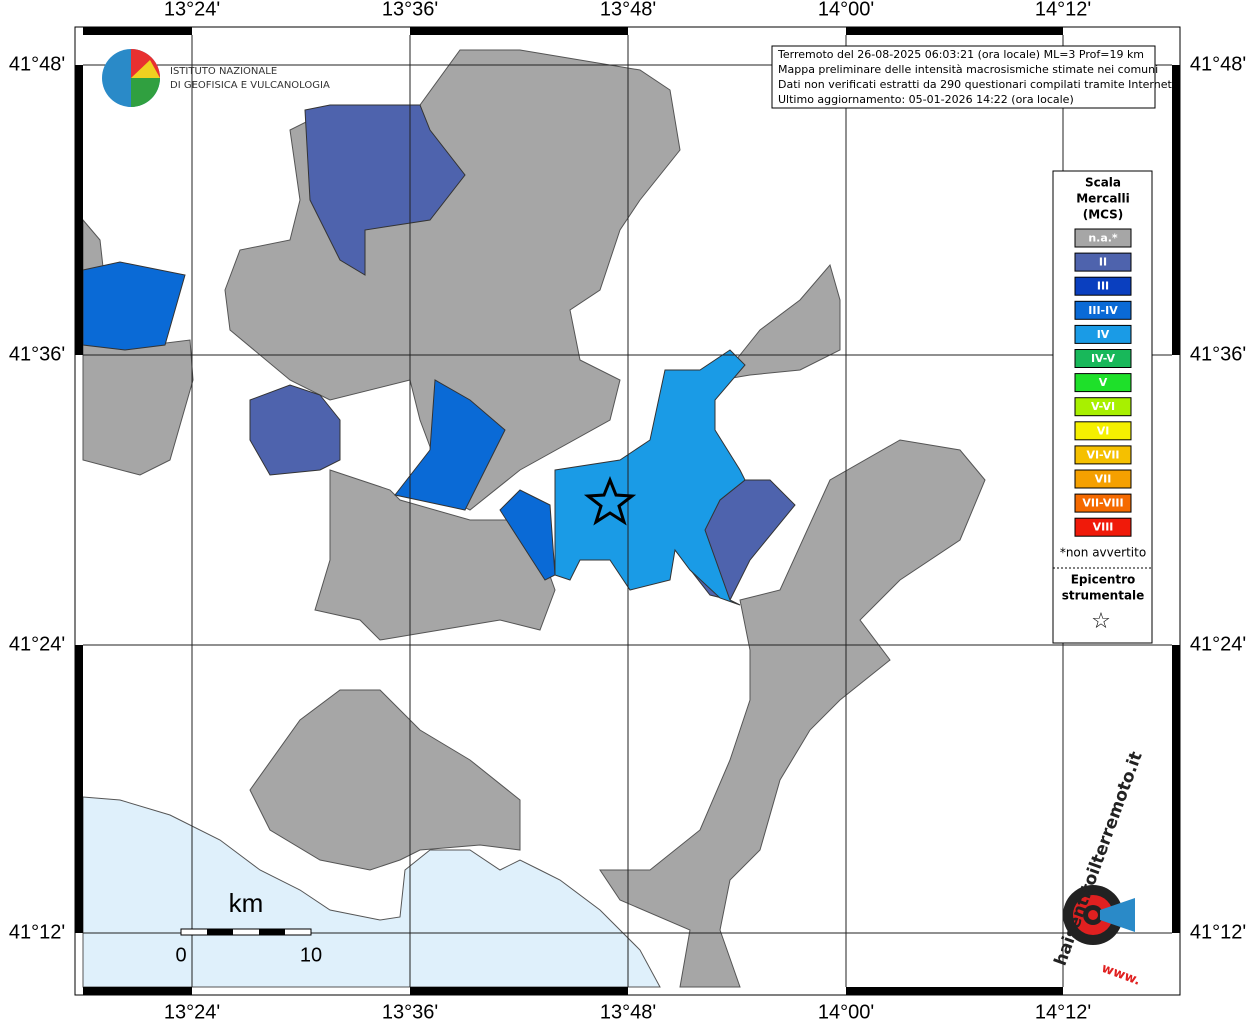 The height and width of the screenshot is (1028, 1255). I want to click on legend-title: (MCS), so click(1103, 215).